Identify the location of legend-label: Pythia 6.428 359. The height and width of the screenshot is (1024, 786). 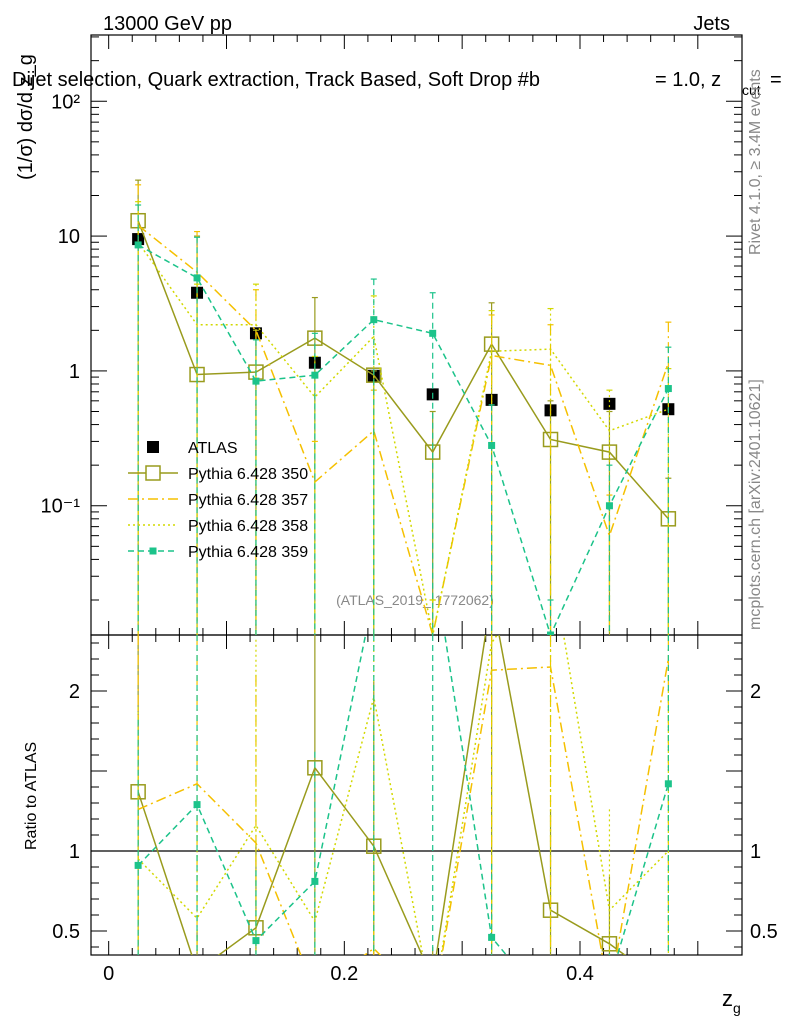
(248, 552).